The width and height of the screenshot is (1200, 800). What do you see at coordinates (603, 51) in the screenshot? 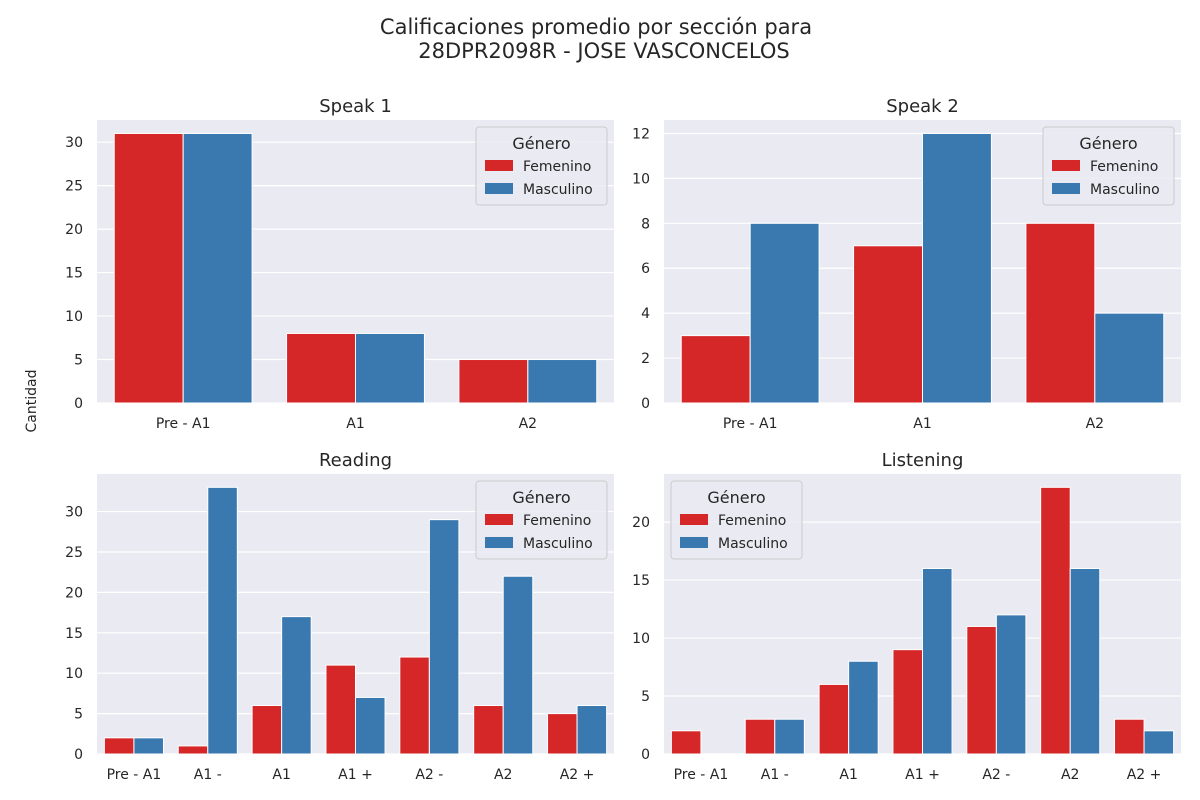
I see `figure-title-line2: 28DPR2098R - JOSE VASCONCELOS` at bounding box center [603, 51].